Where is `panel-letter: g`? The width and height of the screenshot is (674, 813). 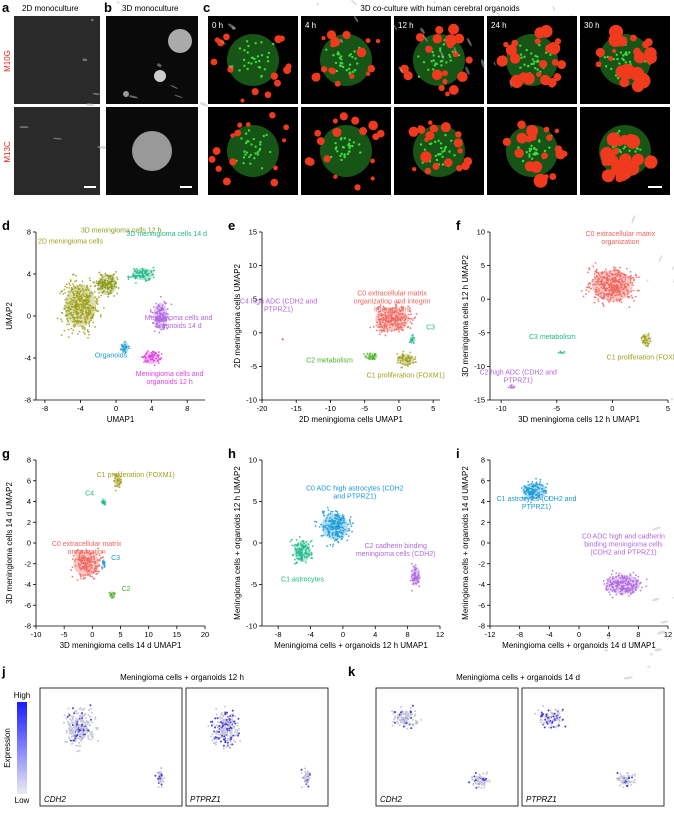 panel-letter: g is located at coordinates (6, 453).